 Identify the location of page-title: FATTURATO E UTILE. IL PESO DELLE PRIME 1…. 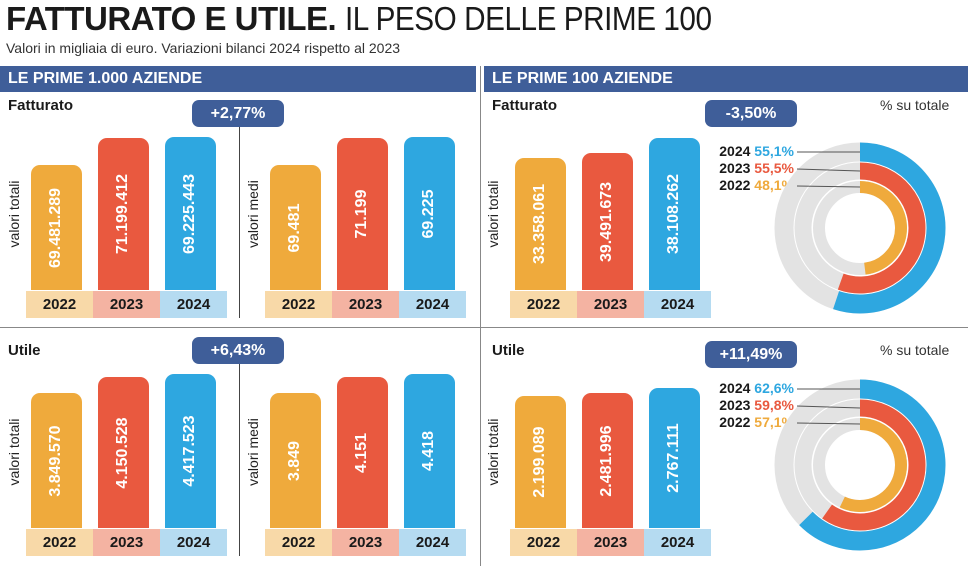
(379, 19).